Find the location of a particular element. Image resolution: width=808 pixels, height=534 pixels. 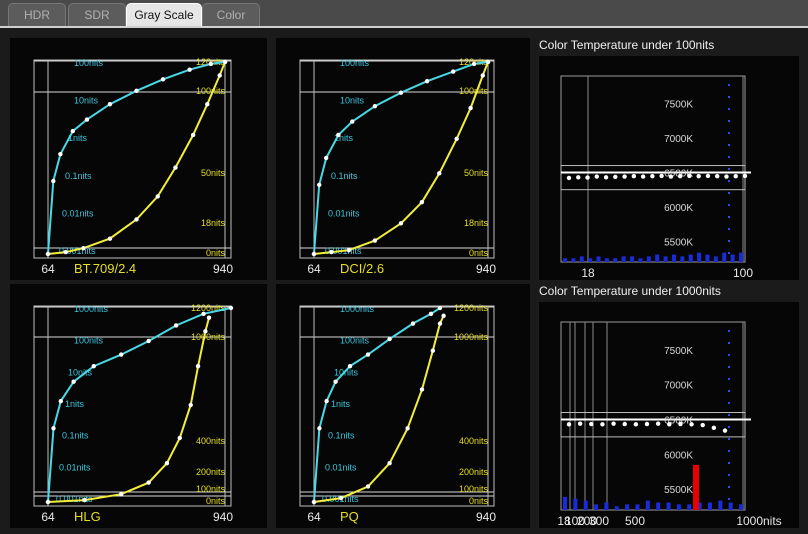

curve-name-label: BT.709/2.4 is located at coordinates (105, 268).